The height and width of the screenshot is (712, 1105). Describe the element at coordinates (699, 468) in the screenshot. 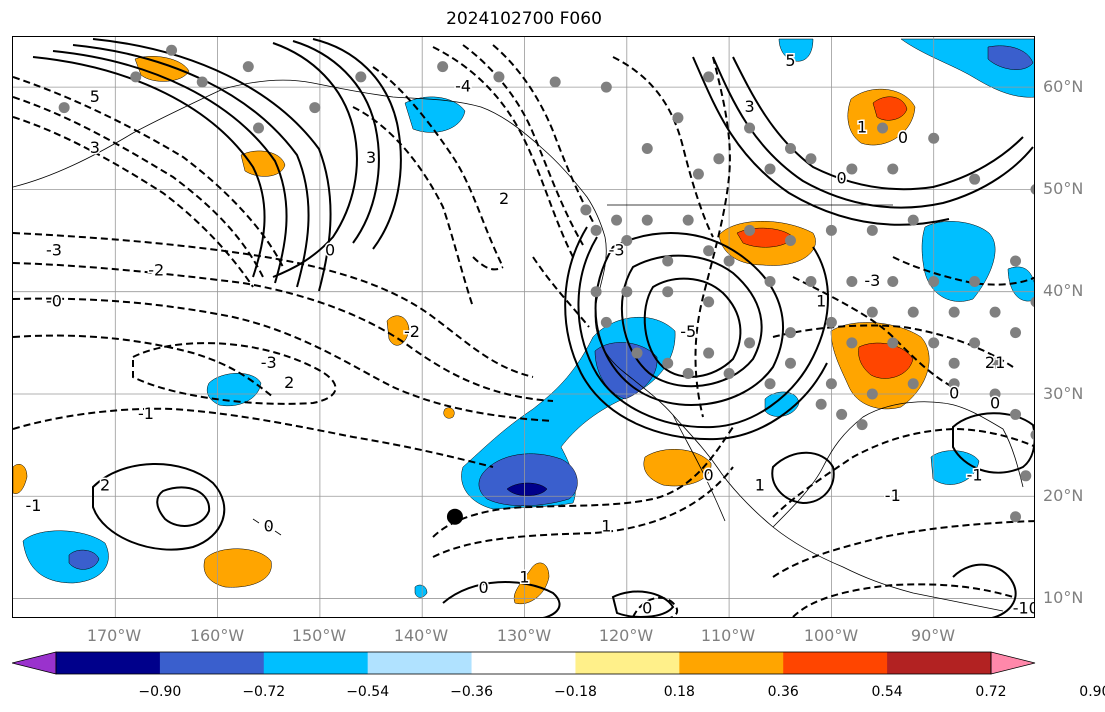

I see `baja-coast` at that location.